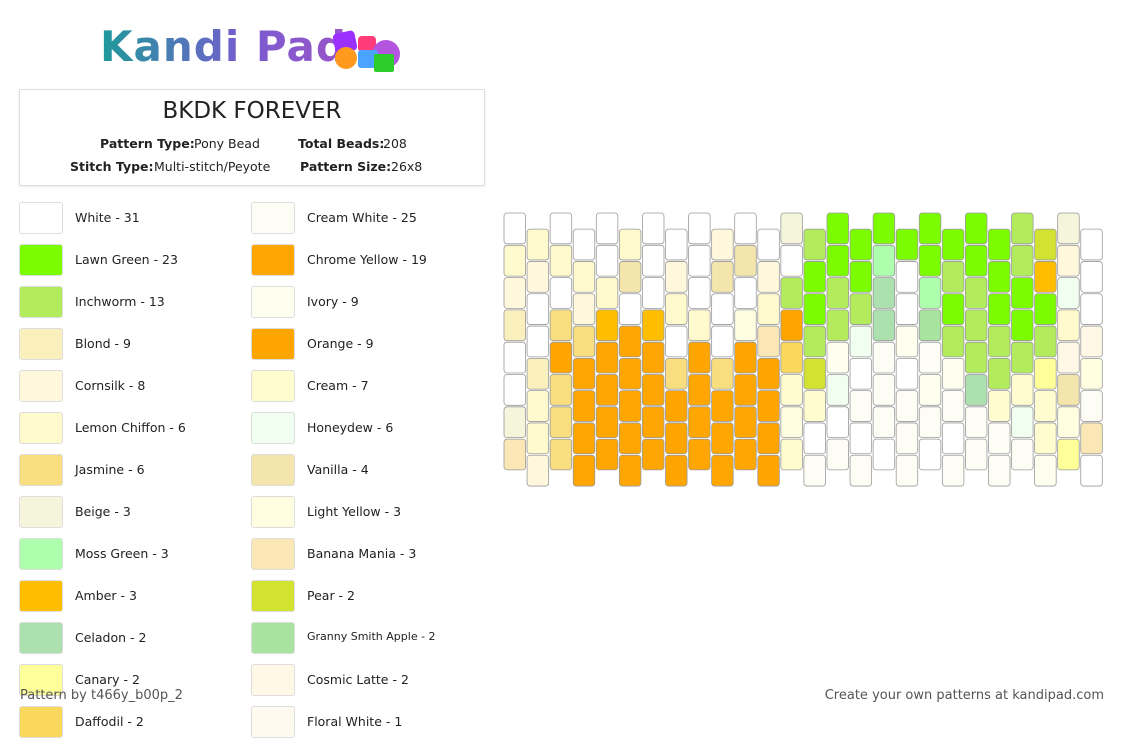  I want to click on legend-label: Cornsilk - 8, so click(110, 385).